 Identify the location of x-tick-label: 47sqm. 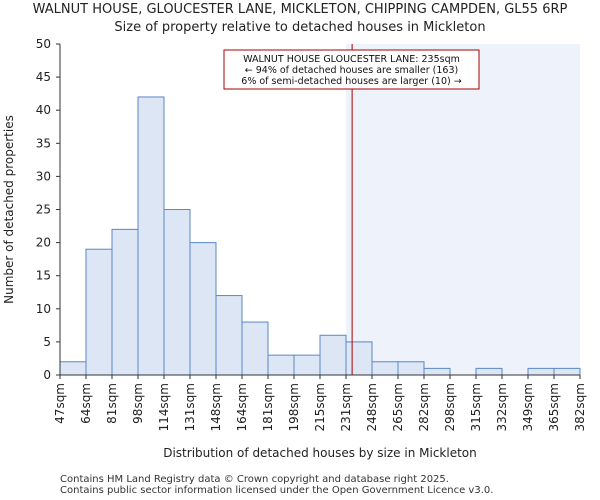
(60, 403).